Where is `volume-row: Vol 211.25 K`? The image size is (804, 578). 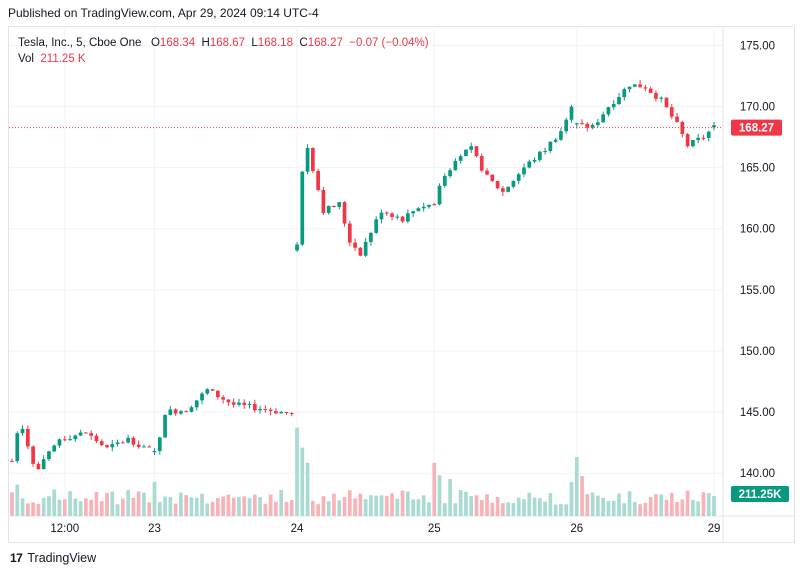 volume-row: Vol 211.25 K is located at coordinates (223, 59).